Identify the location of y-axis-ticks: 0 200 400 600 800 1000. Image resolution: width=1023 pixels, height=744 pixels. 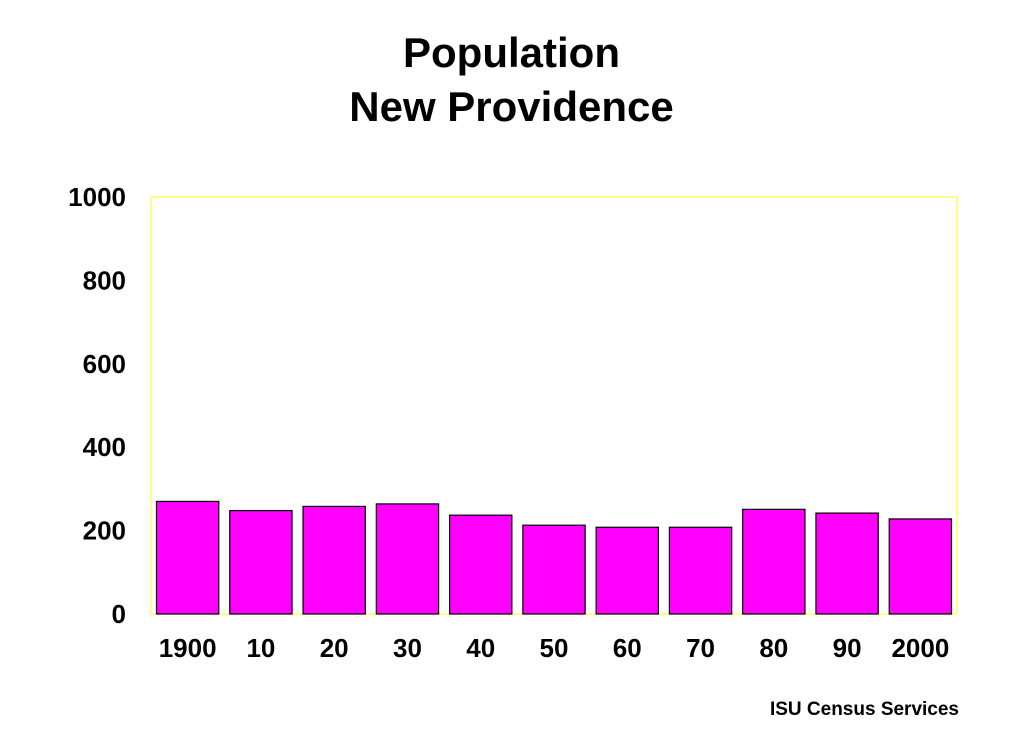
(97, 405).